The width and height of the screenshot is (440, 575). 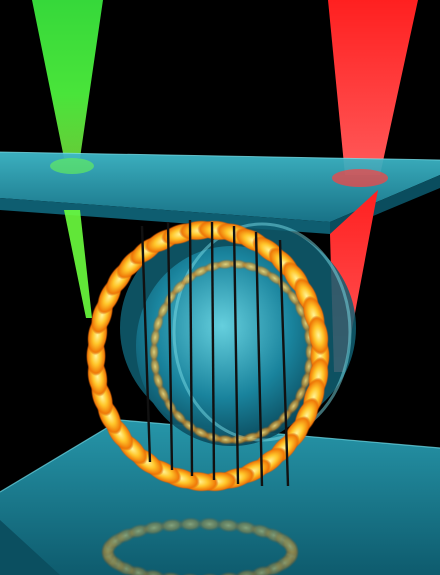 What do you see at coordinates (200, 546) in the screenshot?
I see `ring-reflection` at bounding box center [200, 546].